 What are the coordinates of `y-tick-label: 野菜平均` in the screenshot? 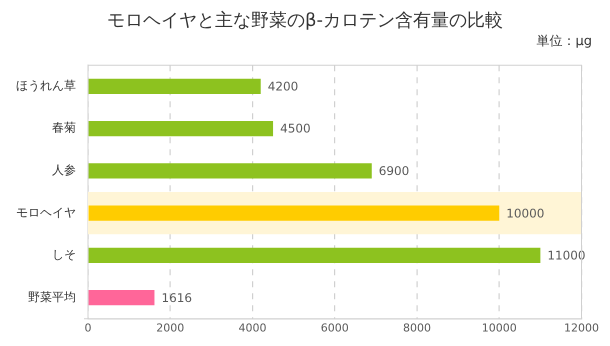 It's located at (52, 297).